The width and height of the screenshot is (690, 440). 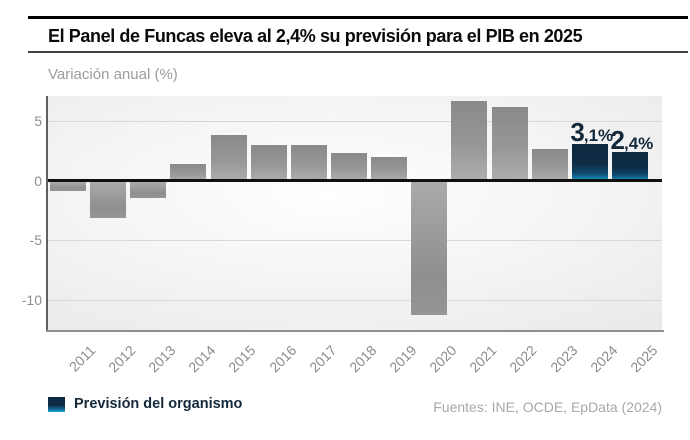 What do you see at coordinates (629, 166) in the screenshot?
I see `bar-2025` at bounding box center [629, 166].